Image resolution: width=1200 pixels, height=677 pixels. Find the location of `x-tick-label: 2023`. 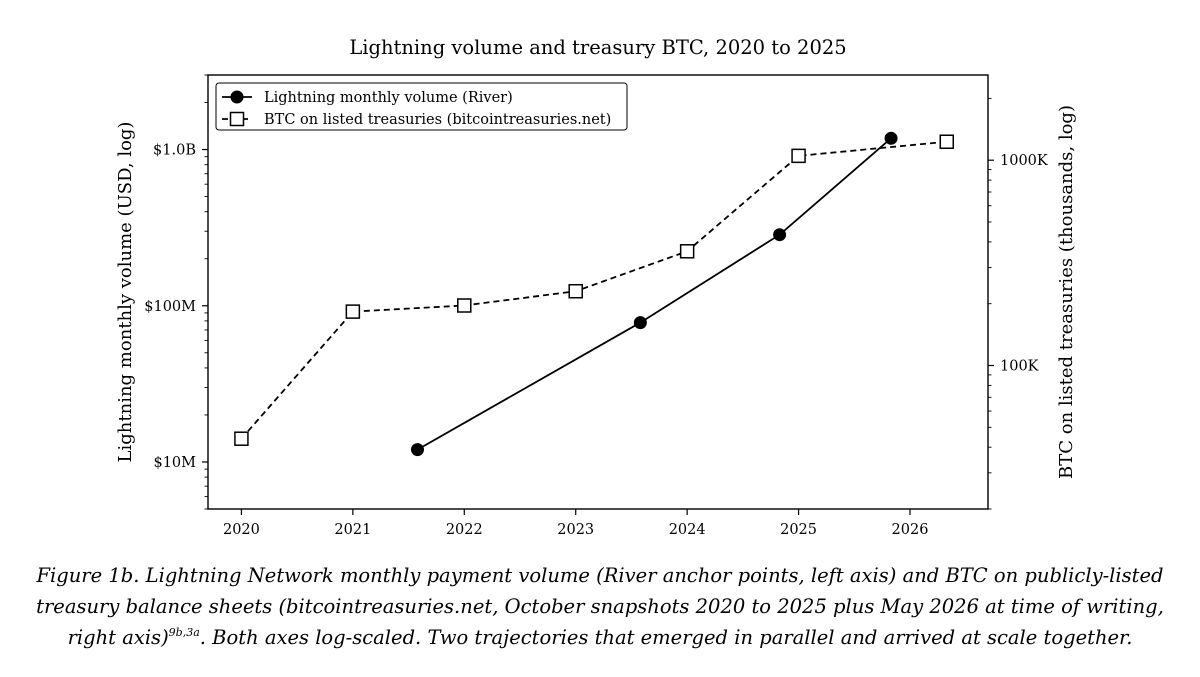

x-tick-label: 2023 is located at coordinates (575, 530).